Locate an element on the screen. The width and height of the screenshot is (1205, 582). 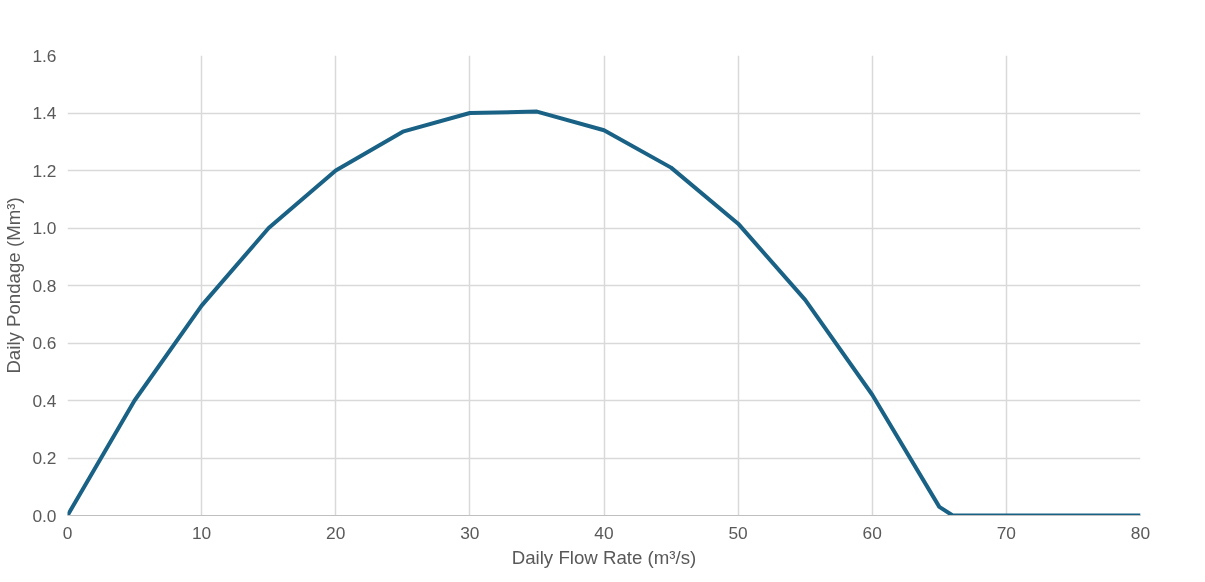
x-tick-label: 70 is located at coordinates (1006, 532).